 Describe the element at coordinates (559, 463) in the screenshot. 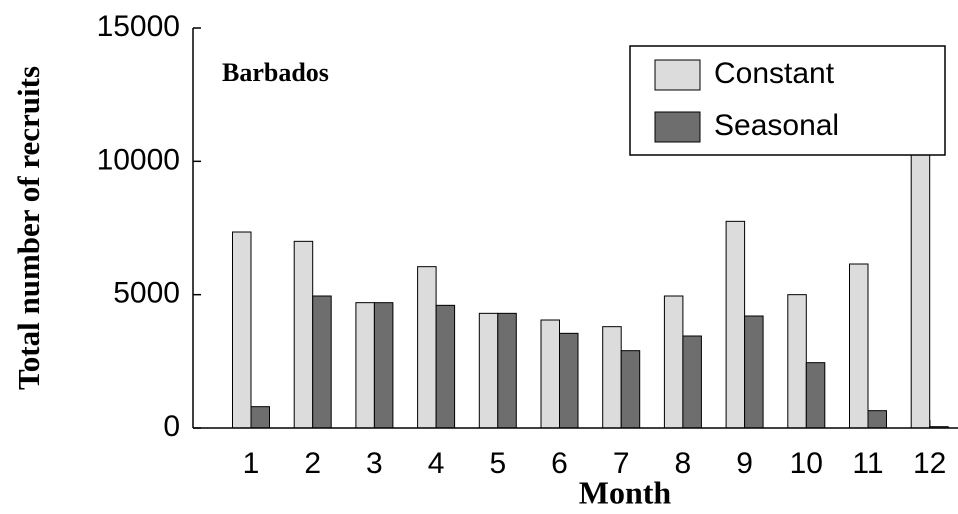

I see `x-tick-label: 6` at that location.